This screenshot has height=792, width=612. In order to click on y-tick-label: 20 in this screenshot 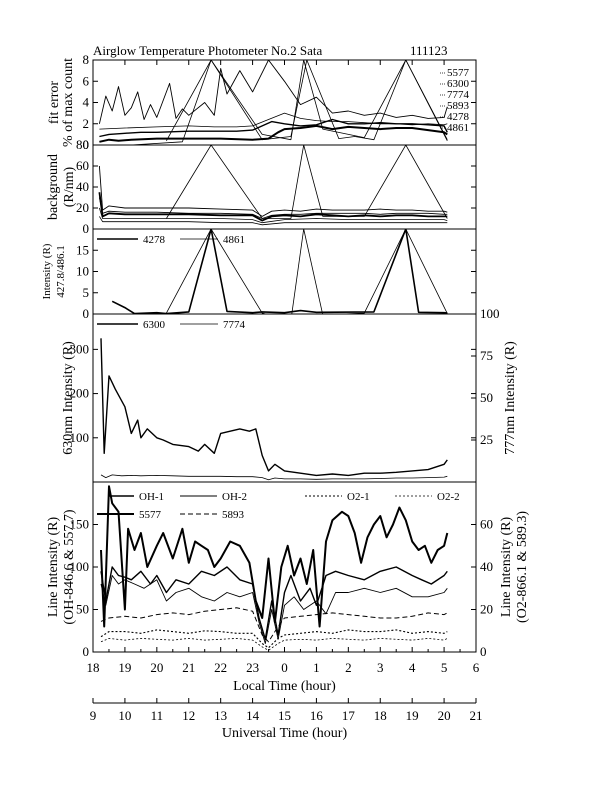, I will do `click(82, 207)`.